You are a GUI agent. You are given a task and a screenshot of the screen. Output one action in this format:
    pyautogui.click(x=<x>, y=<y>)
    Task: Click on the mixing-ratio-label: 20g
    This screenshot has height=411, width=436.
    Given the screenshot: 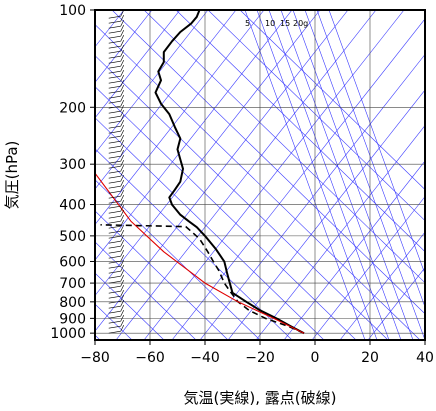 What is the action you would take?
    pyautogui.click(x=300, y=23)
    